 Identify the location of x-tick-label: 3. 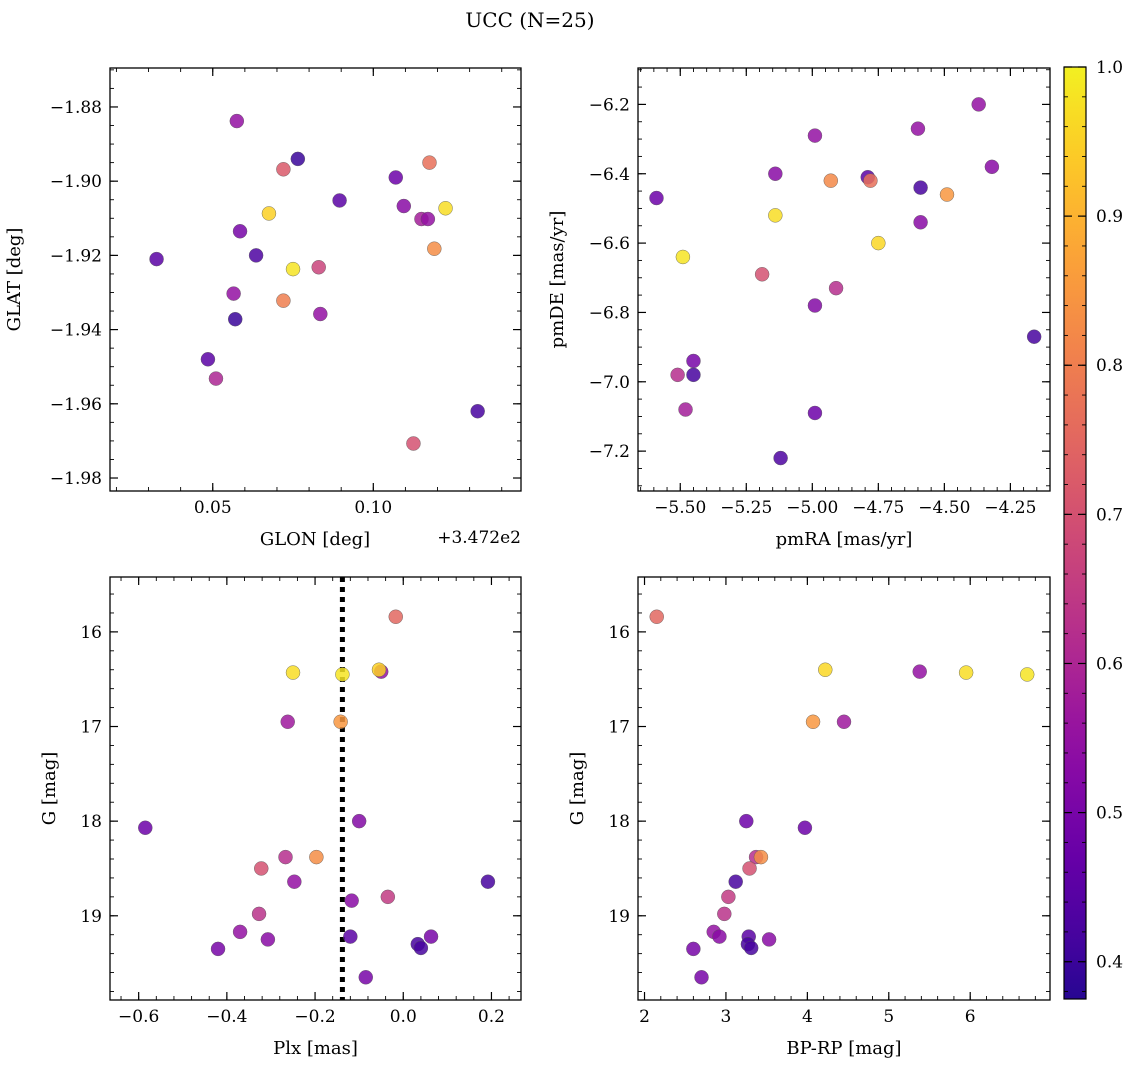
(726, 1017).